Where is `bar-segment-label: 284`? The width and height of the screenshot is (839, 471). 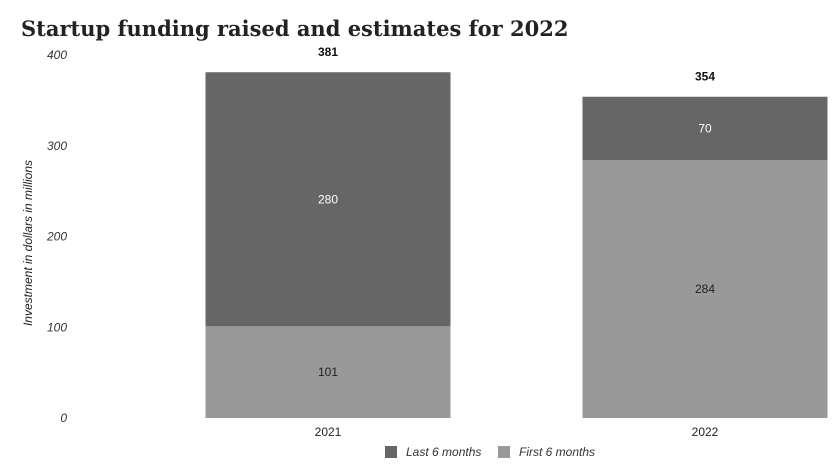 bar-segment-label: 284 is located at coordinates (705, 289).